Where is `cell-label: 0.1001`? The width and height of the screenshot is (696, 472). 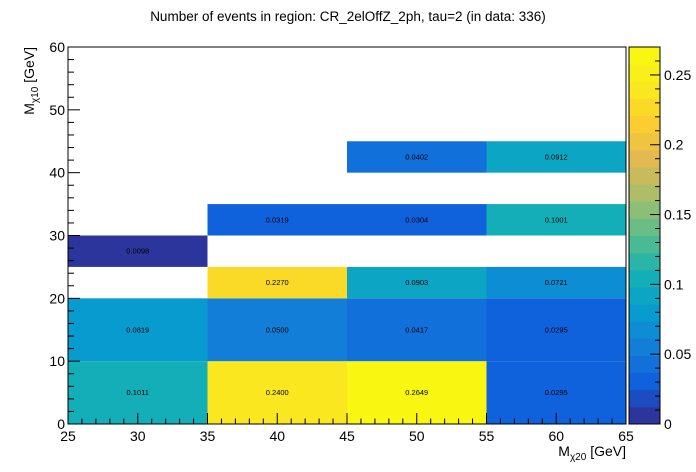 cell-label: 0.1001 is located at coordinates (556, 219).